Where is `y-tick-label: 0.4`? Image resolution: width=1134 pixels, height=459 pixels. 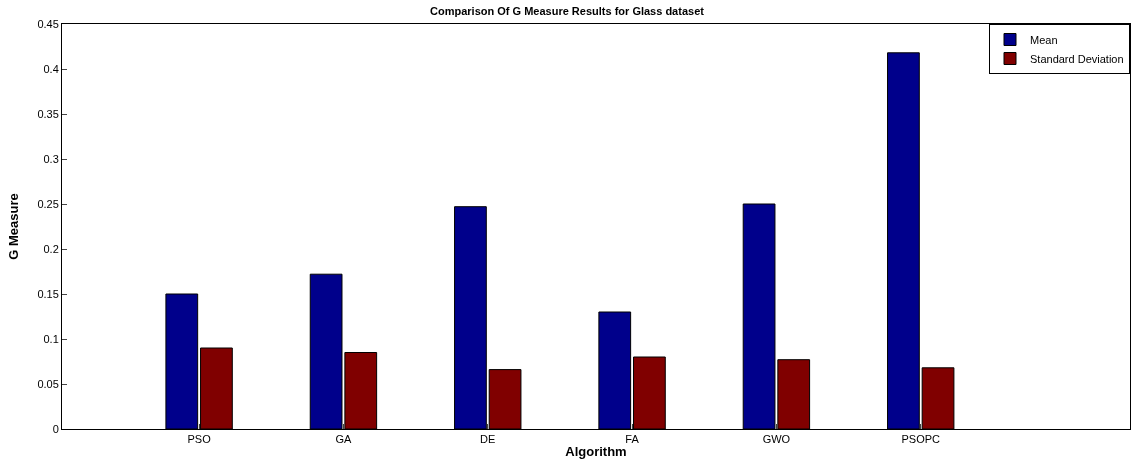 y-tick-label: 0.4 is located at coordinates (51, 68).